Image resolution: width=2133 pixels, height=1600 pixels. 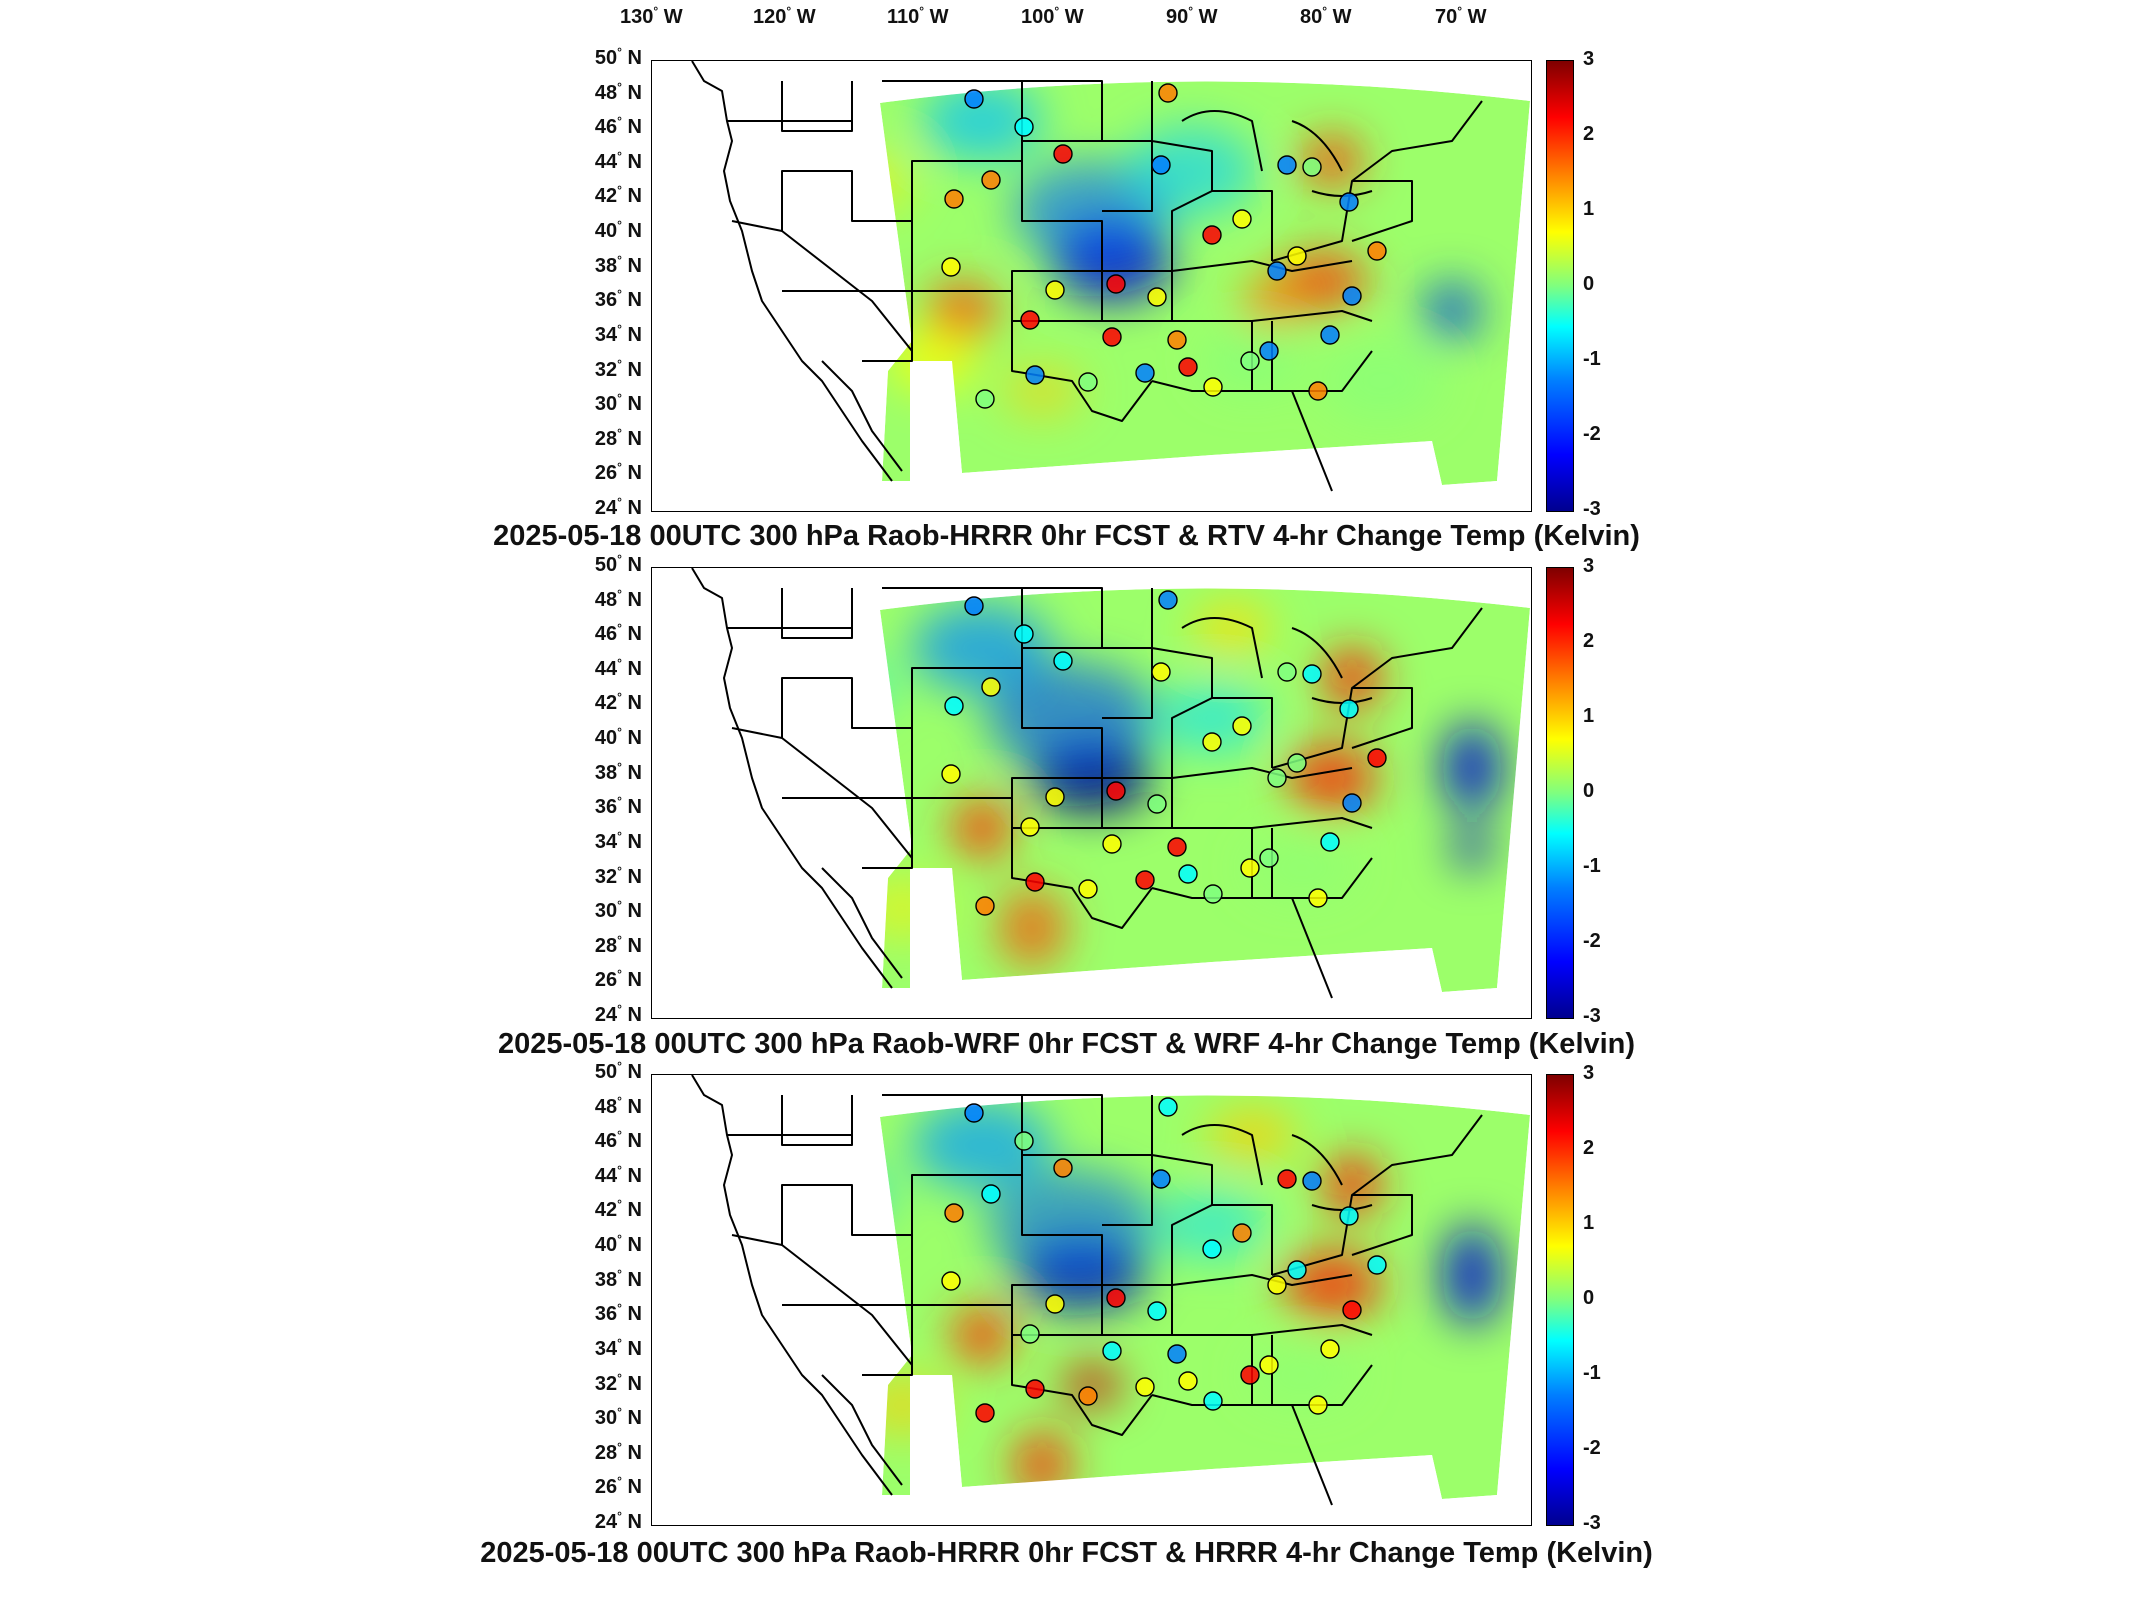 I want to click on lat-label: 28° N, so click(x=618, y=437).